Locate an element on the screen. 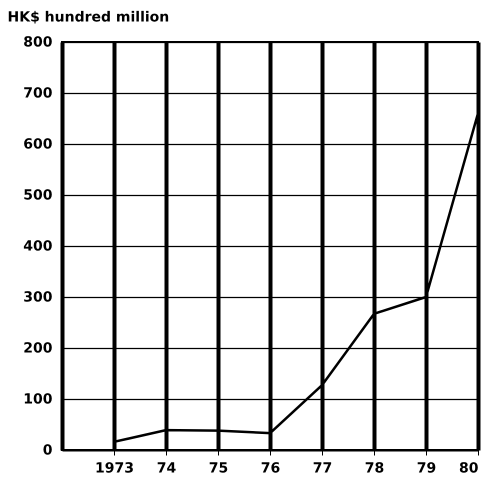  y-tick-label: 400 is located at coordinates (38, 246).